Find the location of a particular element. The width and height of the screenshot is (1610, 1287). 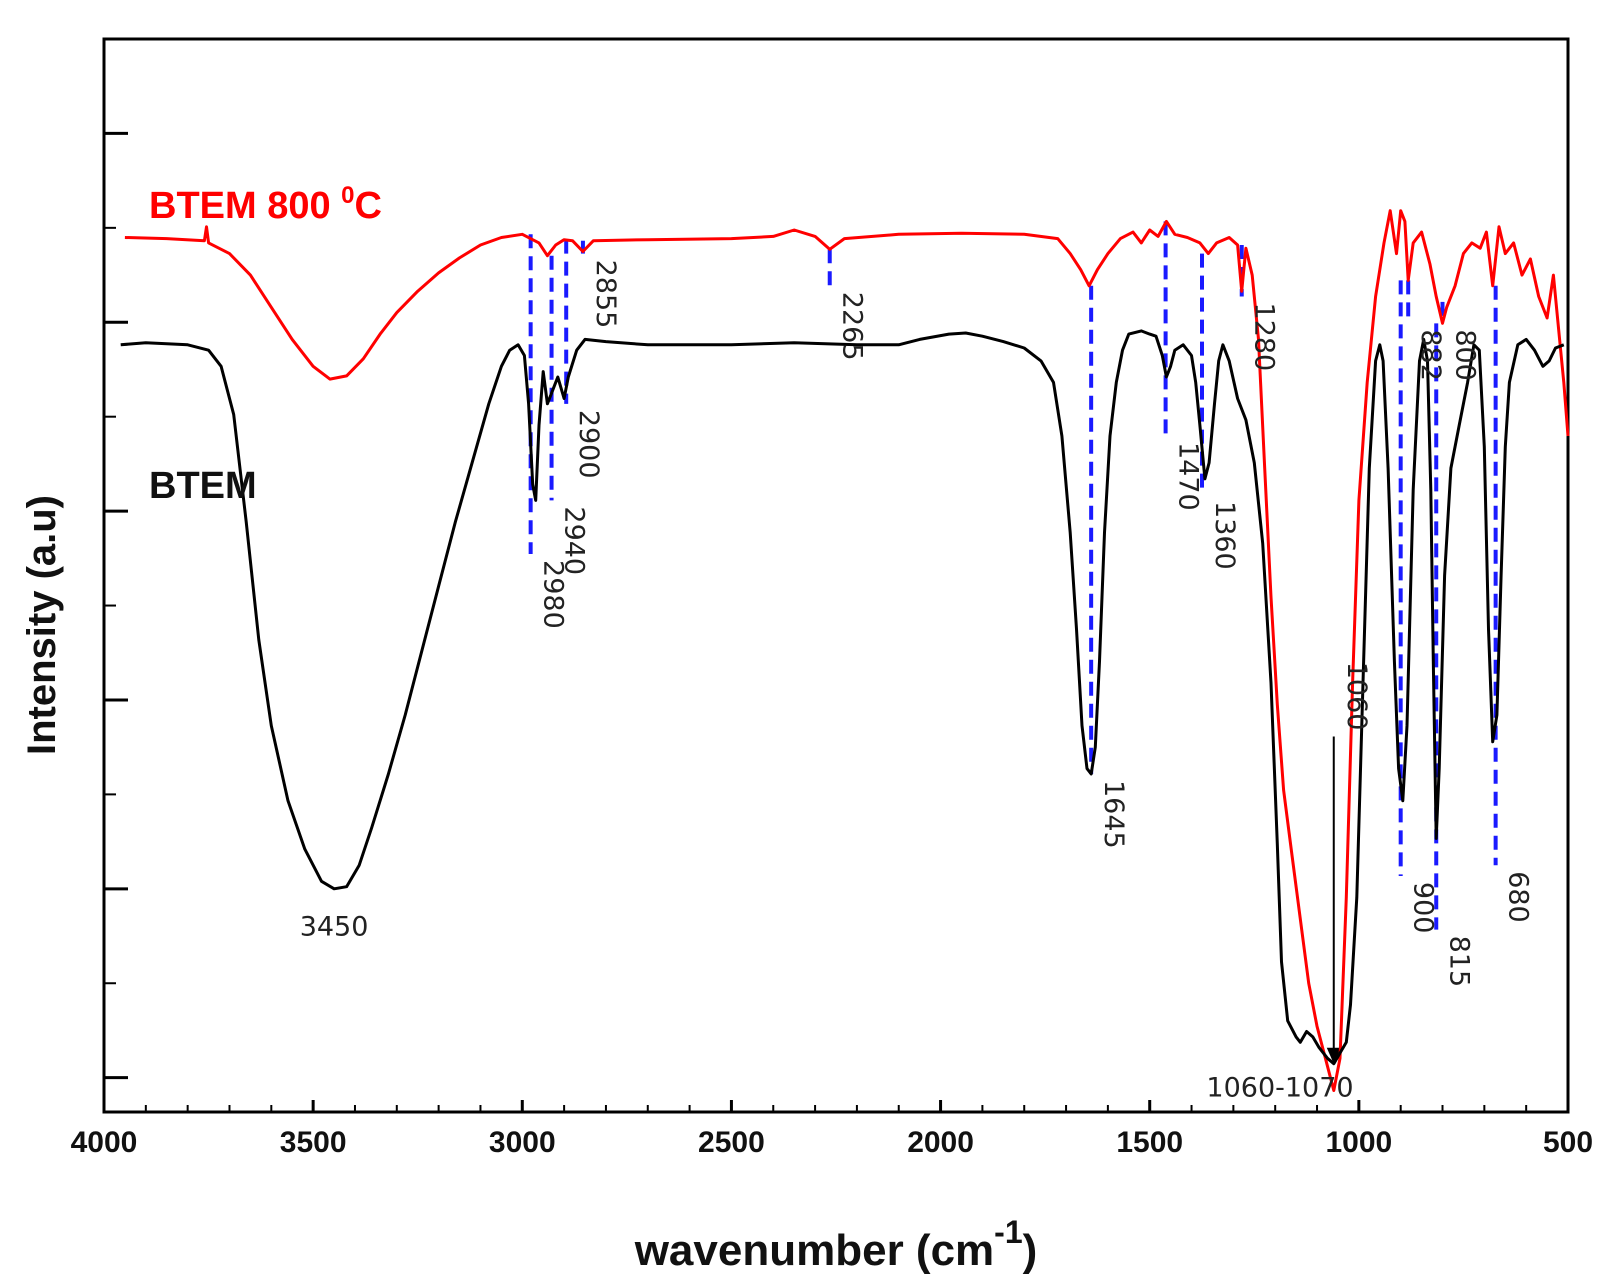

peak-label-815: 815 is located at coordinates (1458, 962).